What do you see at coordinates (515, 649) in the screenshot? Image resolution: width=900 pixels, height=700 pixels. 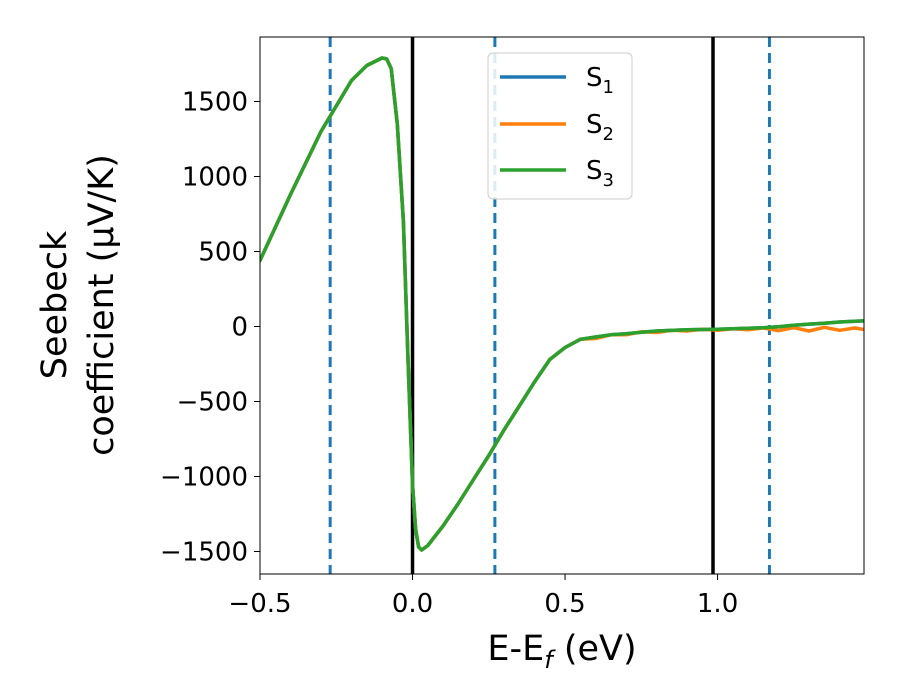 I see `x-axis-label-base: E-E` at bounding box center [515, 649].